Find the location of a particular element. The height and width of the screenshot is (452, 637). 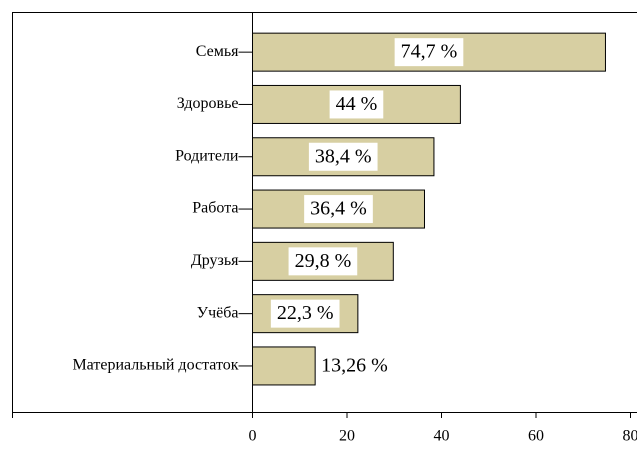

value-label: 36,4 % is located at coordinates (338, 209).